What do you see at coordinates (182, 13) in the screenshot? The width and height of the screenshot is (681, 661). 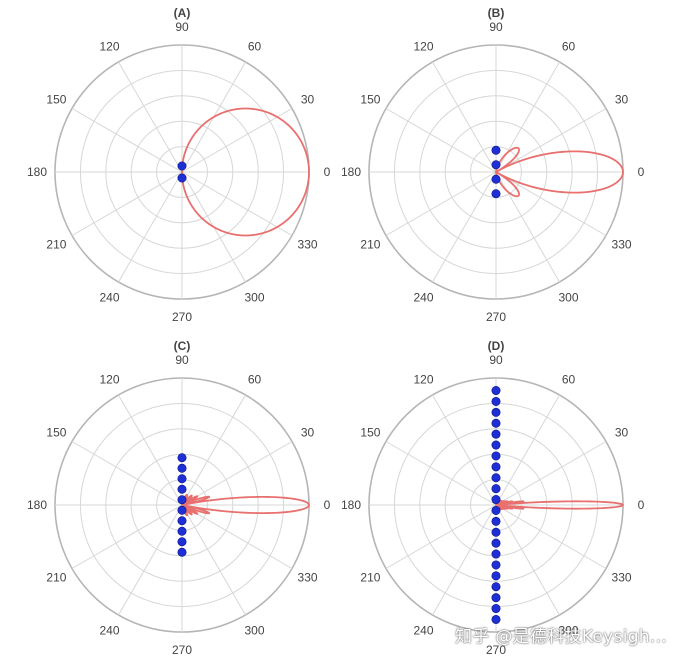 I see `panel-label: (A)` at bounding box center [182, 13].